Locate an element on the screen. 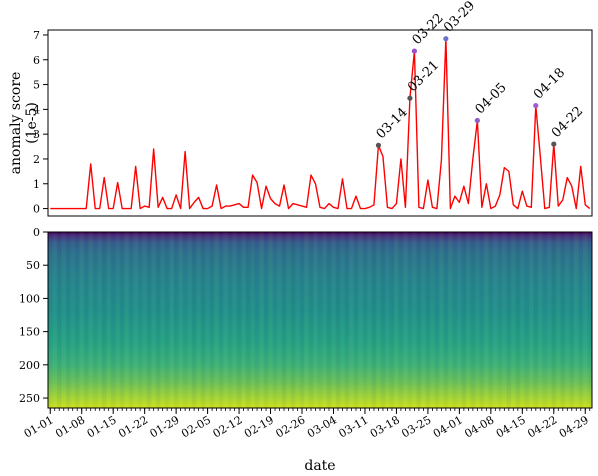 Image resolution: width=598 pixels, height=476 pixels. heatmap-x-tick-label: 02-19 is located at coordinates (259, 426).